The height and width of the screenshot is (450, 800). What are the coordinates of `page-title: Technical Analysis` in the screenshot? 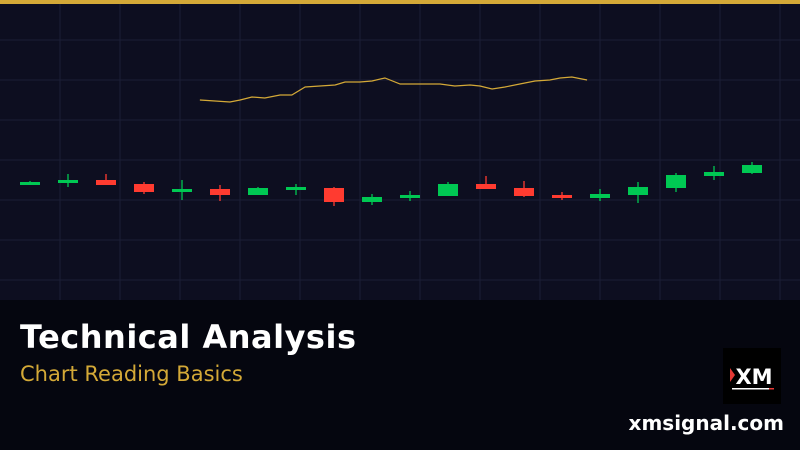 It's located at (188, 337).